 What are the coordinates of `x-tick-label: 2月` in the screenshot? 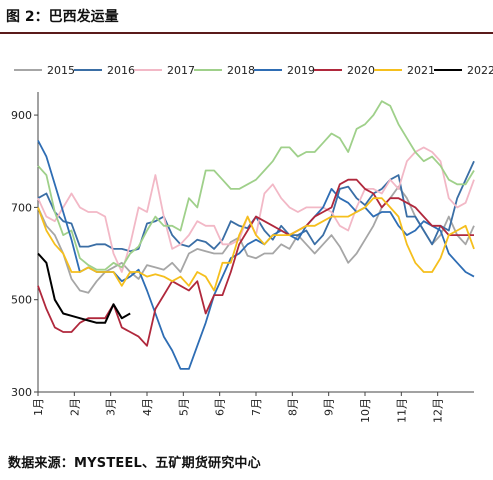 It's located at (74, 407).